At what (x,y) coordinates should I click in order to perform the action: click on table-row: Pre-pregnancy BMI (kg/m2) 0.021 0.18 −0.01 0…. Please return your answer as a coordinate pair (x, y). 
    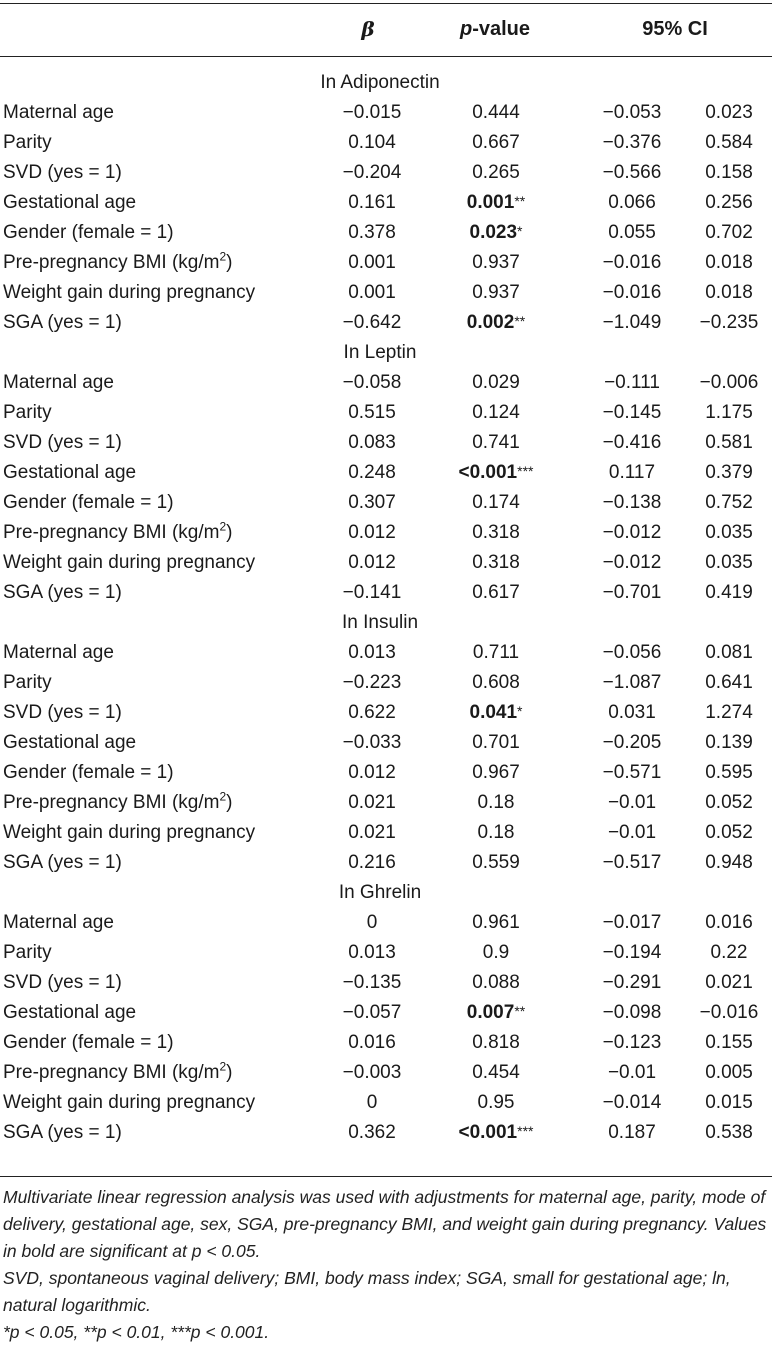
    Looking at the image, I should click on (386, 803).